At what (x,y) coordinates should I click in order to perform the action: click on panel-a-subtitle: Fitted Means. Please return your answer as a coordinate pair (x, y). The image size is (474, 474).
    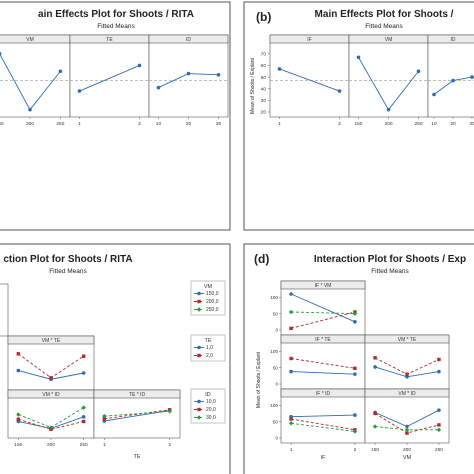
    Looking at the image, I should click on (116, 26).